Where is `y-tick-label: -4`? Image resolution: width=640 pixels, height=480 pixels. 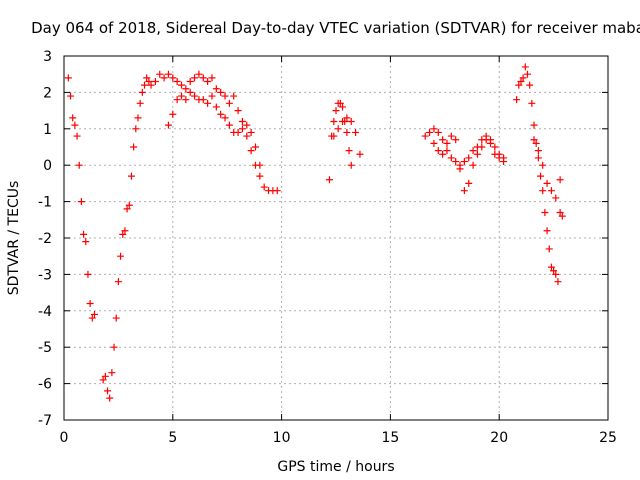
y-tick-label: -4 is located at coordinates (45, 312).